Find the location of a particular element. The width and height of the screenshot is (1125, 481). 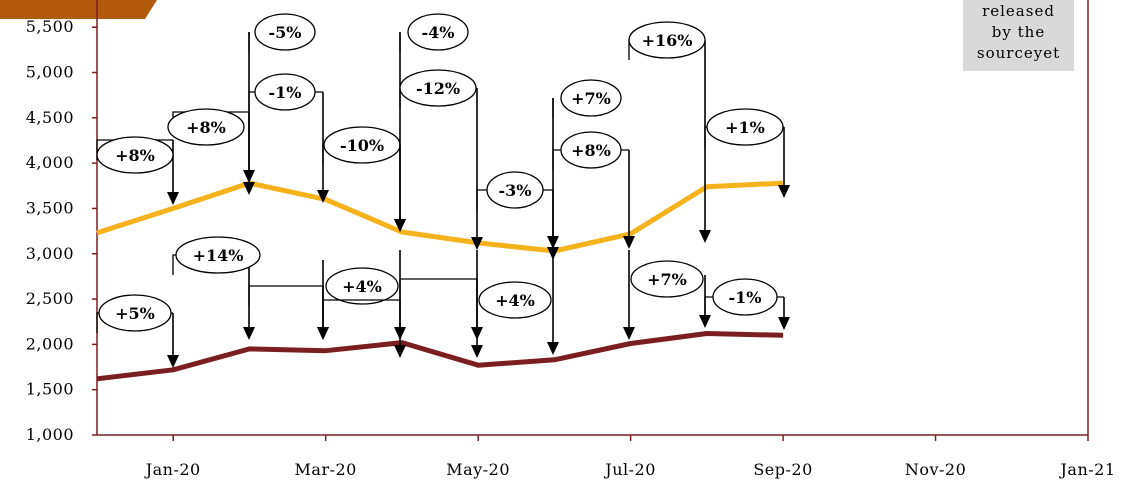

annotation-label: -10% is located at coordinates (362, 145).